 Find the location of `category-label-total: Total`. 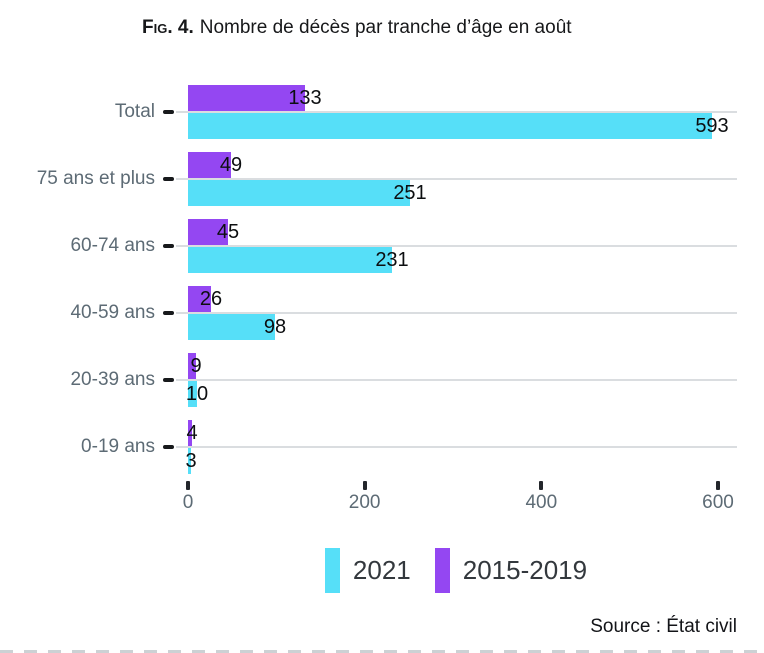

category-label-total: Total is located at coordinates (134, 111).